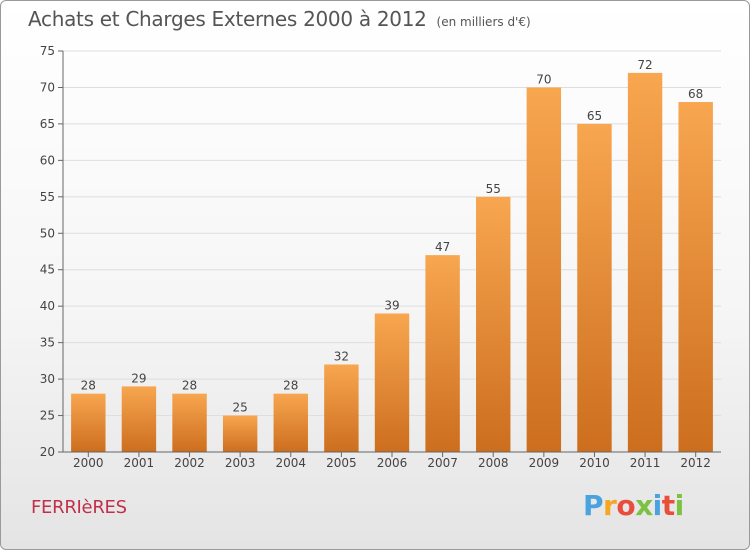 The height and width of the screenshot is (550, 750). What do you see at coordinates (189, 463) in the screenshot?
I see `x-tick-label-2002: 2002` at bounding box center [189, 463].